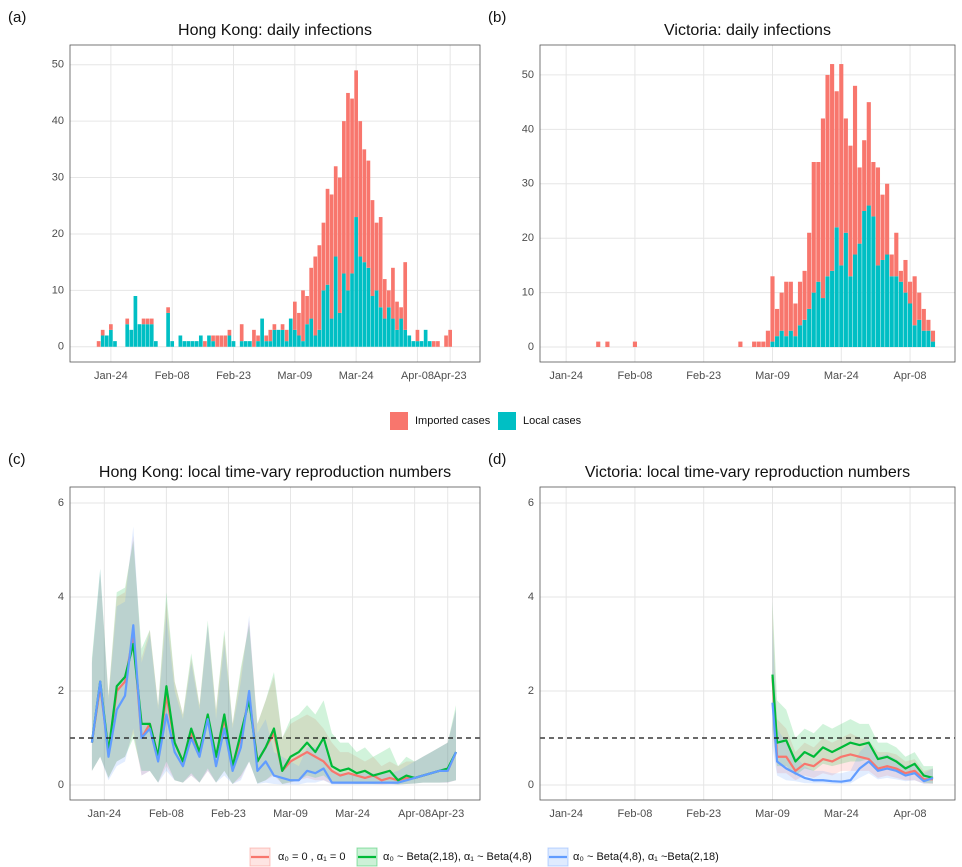  What do you see at coordinates (552, 421) in the screenshot?
I see `legend-label: Local cases` at bounding box center [552, 421].